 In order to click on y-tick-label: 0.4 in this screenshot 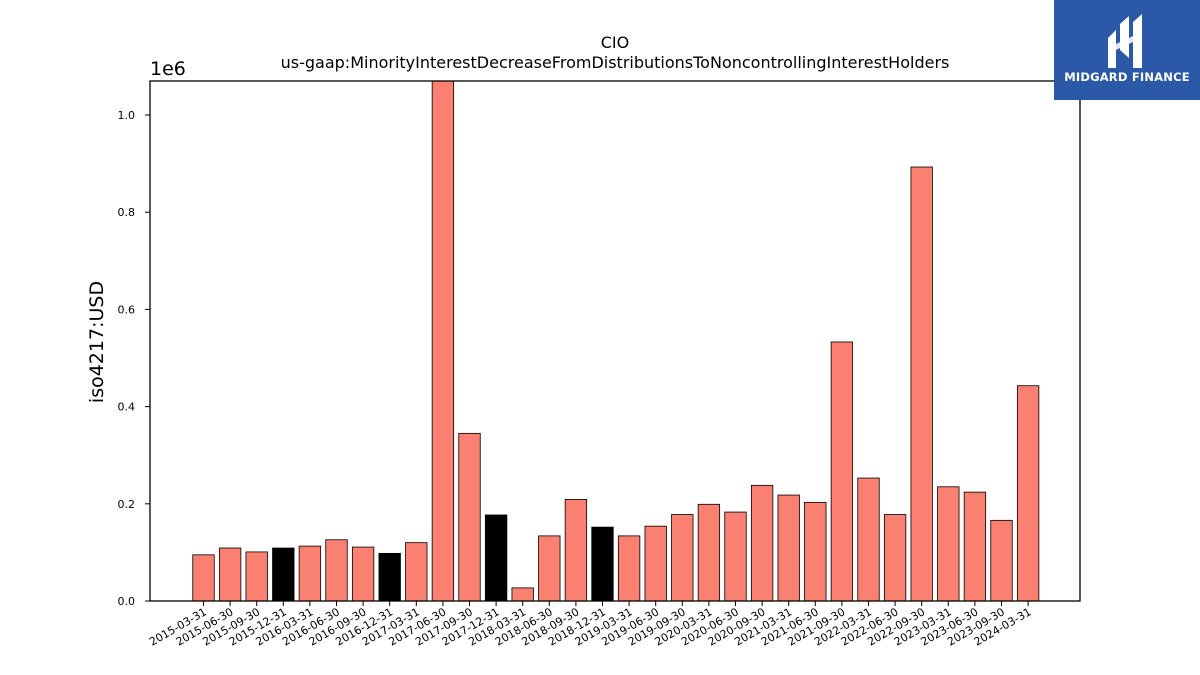, I will do `click(127, 407)`.